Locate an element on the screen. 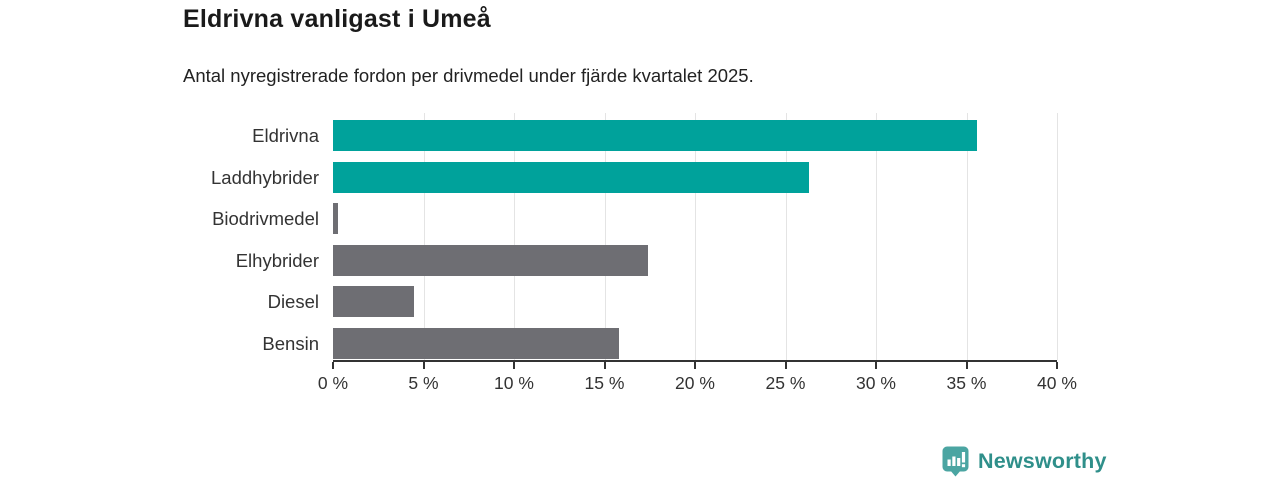 This screenshot has height=480, width=1280. x-tick-label-30: 30 % is located at coordinates (876, 383).